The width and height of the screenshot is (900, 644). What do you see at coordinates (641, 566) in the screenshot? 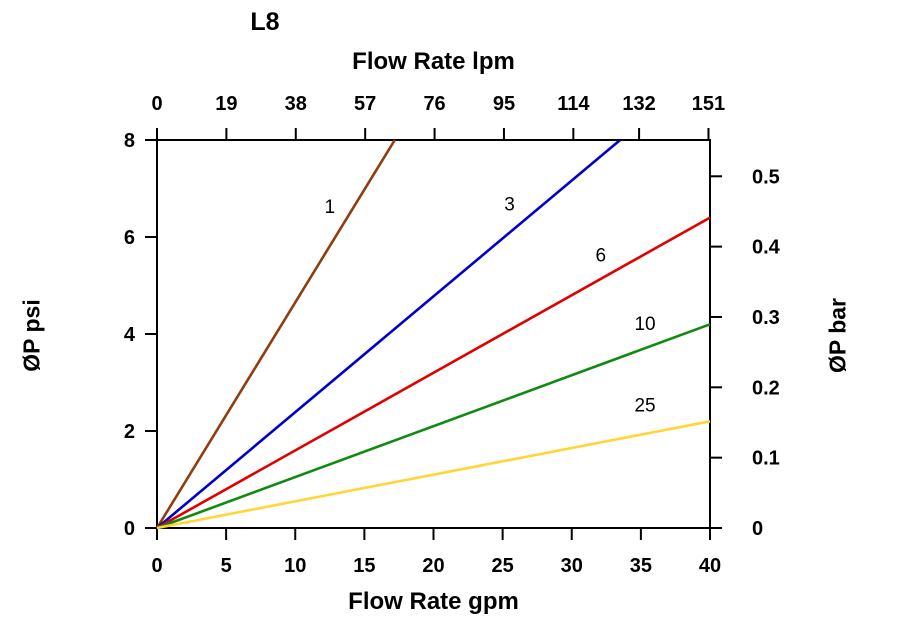
I see `x-bottom-tick-label: 35` at bounding box center [641, 566].